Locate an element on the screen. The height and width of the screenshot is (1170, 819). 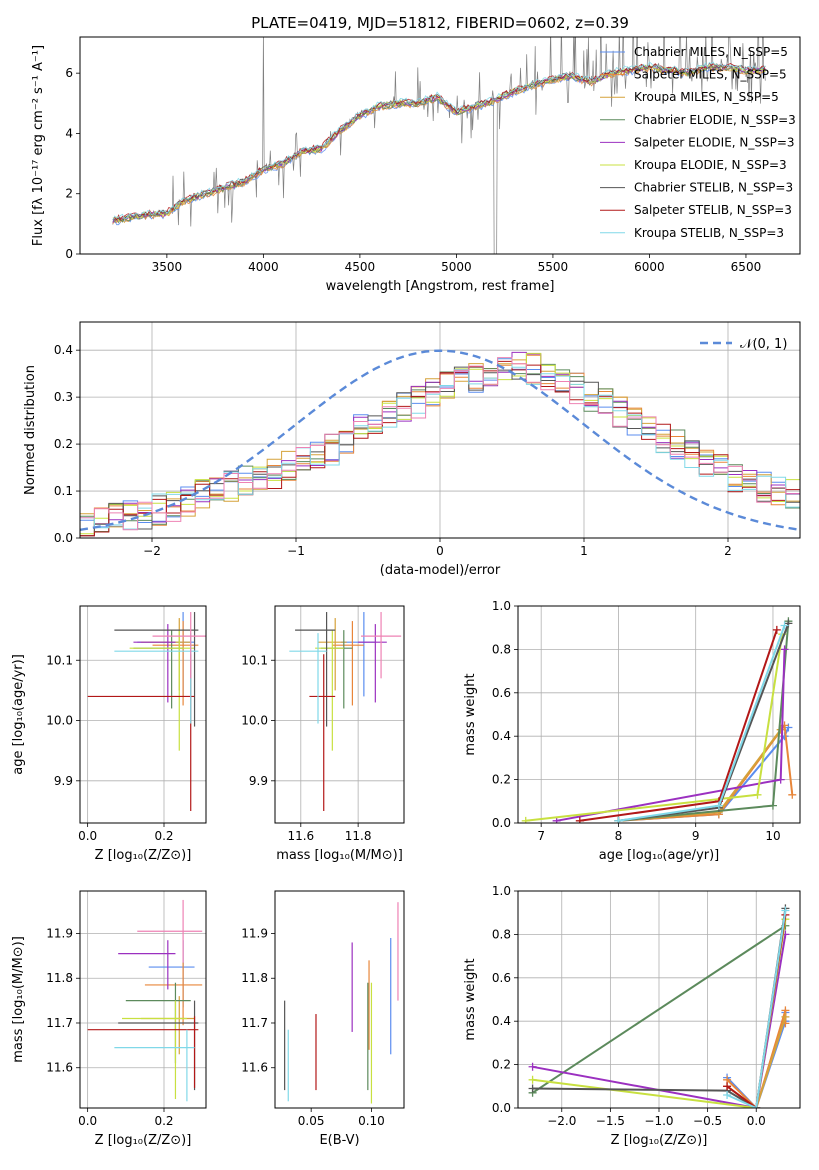
residuals-xtick-label-2: 0 is located at coordinates (440, 551).